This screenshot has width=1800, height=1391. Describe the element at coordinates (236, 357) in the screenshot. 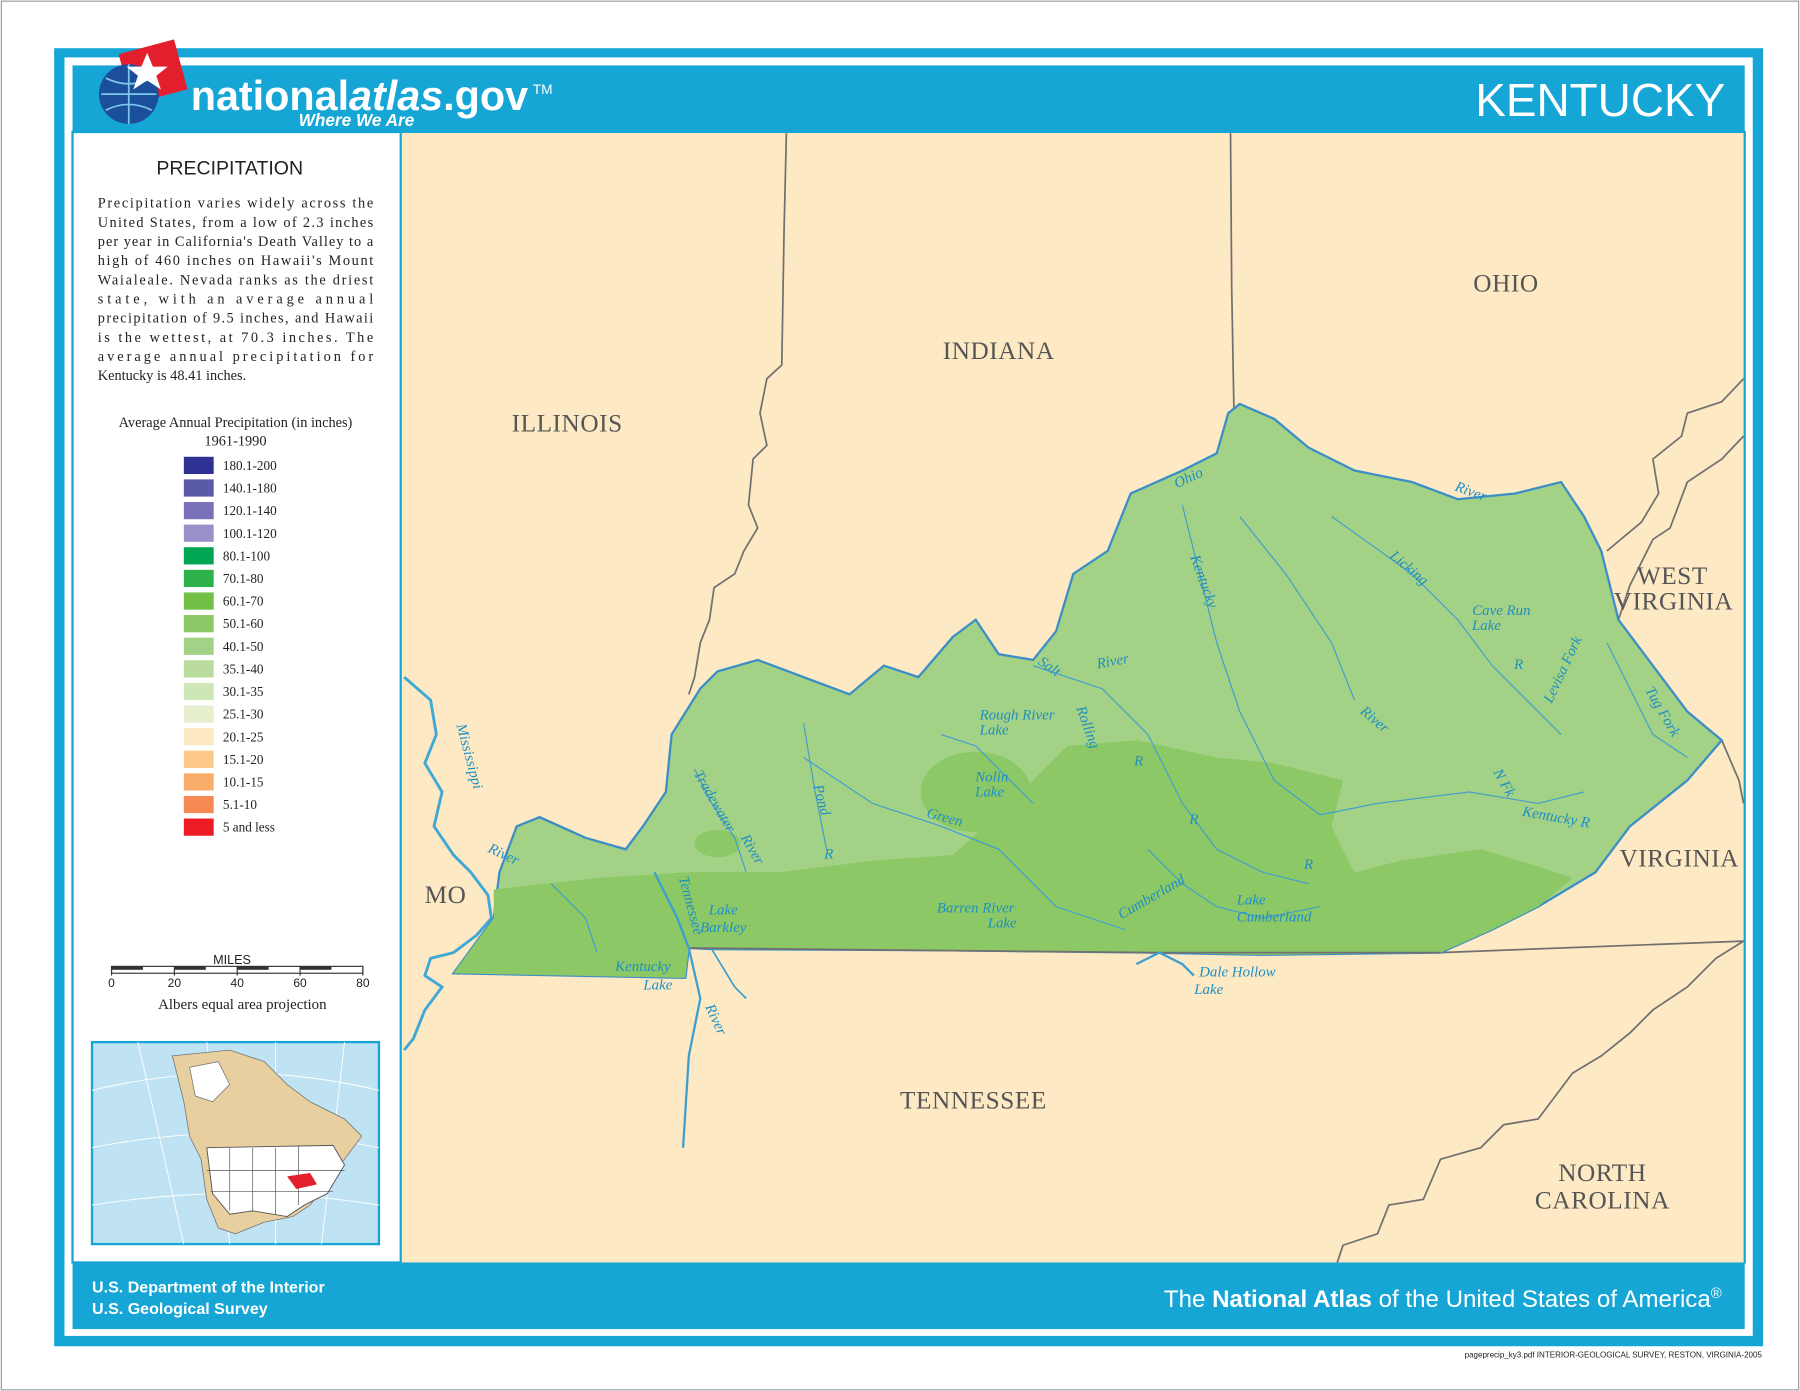

I see `paragraph-line: average annual precipitation for` at that location.